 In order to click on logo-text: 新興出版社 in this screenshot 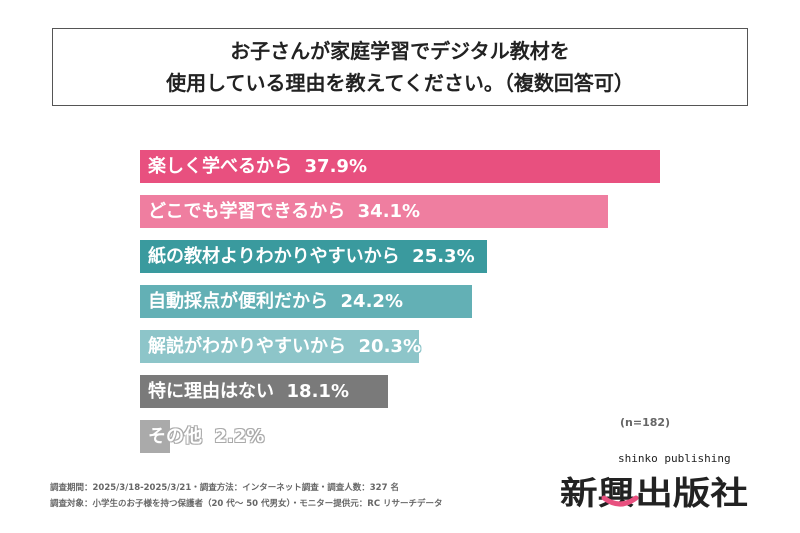, I will do `click(654, 493)`.